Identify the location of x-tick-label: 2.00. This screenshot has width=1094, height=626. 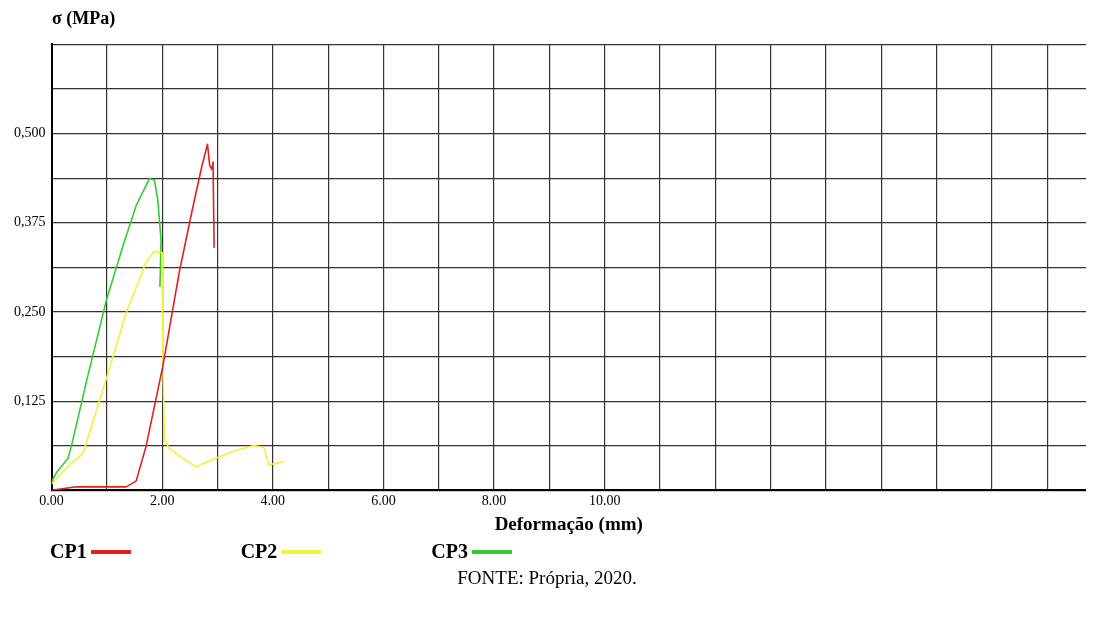
(162, 501).